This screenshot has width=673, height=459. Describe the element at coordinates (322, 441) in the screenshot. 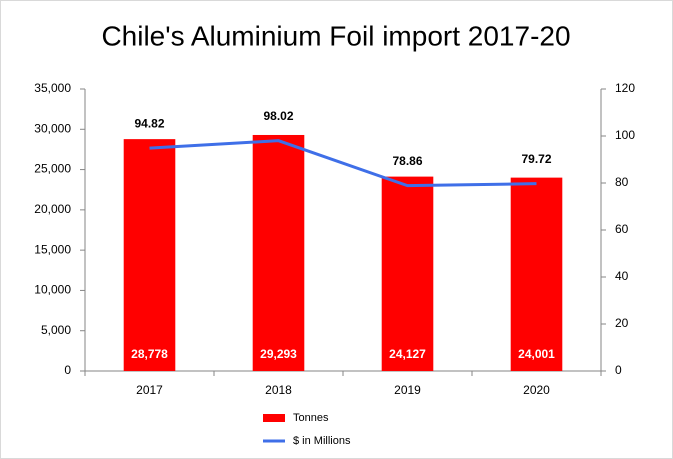

I see `legend-label: $ in Millions` at that location.